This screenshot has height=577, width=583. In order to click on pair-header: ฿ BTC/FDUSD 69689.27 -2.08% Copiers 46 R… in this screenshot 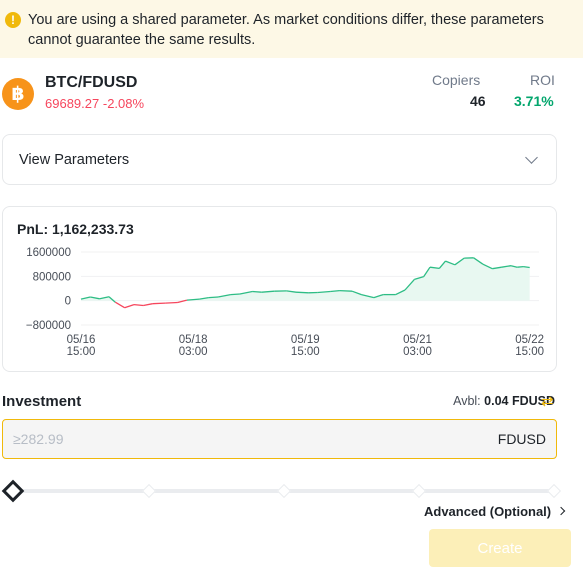, I will do `click(282, 95)`.